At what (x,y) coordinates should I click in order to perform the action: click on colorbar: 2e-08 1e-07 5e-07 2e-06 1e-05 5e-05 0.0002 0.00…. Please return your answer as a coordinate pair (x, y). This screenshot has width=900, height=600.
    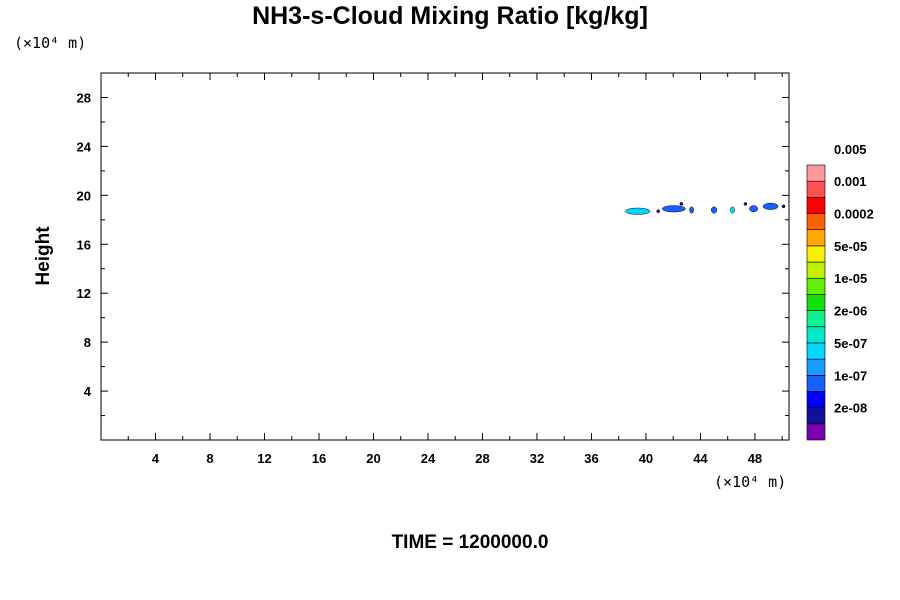
    Looking at the image, I should click on (840, 291).